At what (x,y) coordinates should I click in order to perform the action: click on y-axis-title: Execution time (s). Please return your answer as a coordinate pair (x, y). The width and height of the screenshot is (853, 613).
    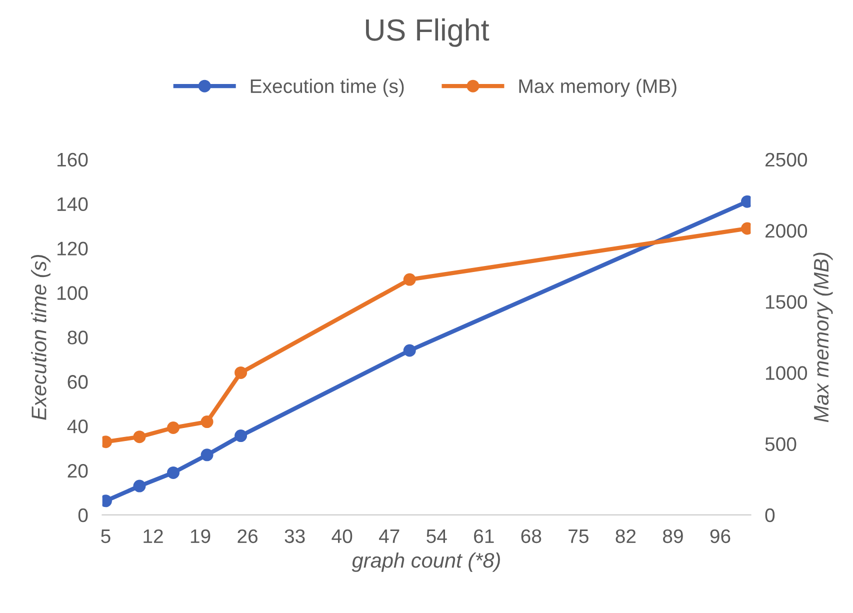
    Looking at the image, I should click on (40, 337).